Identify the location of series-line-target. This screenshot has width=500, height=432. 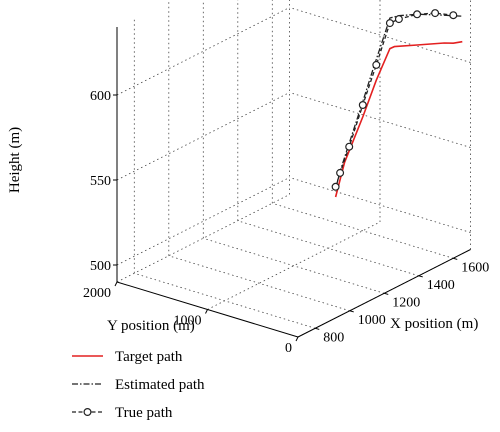
(398, 119).